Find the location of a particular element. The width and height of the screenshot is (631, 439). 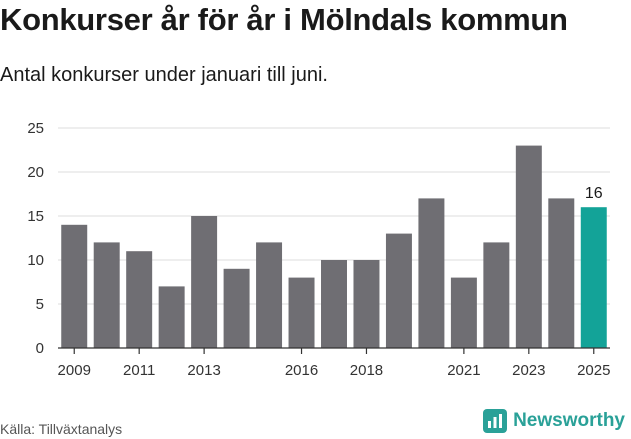

bar-2017 is located at coordinates (334, 304).